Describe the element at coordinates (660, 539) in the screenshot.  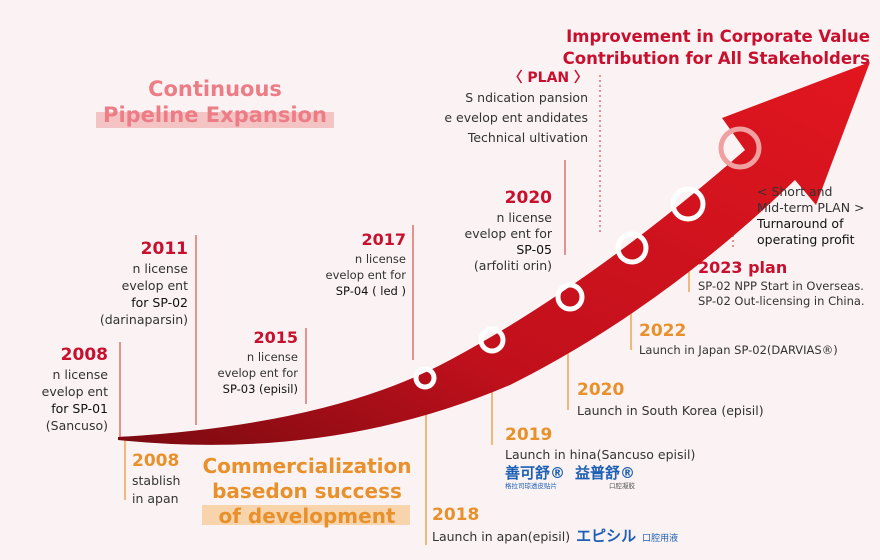
I see `episil-brand-sub: 口腔用液` at that location.